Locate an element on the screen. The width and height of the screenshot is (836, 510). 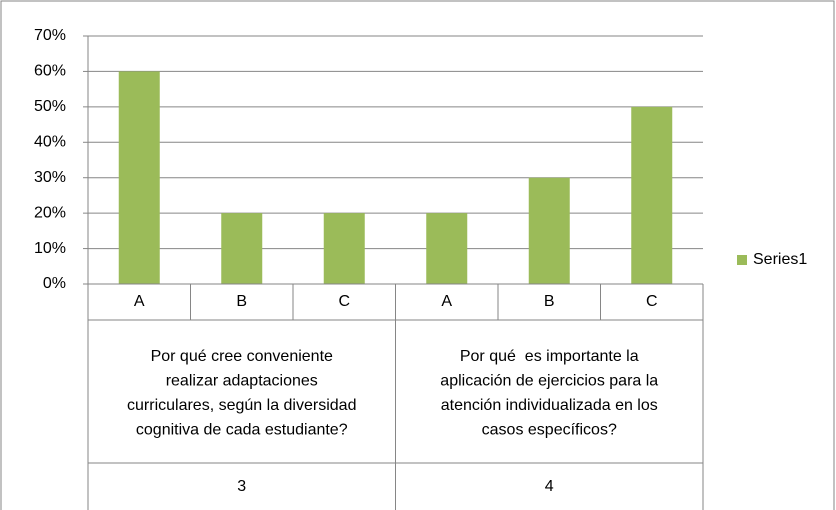
y-tick-label: 30% is located at coordinates (50, 177).